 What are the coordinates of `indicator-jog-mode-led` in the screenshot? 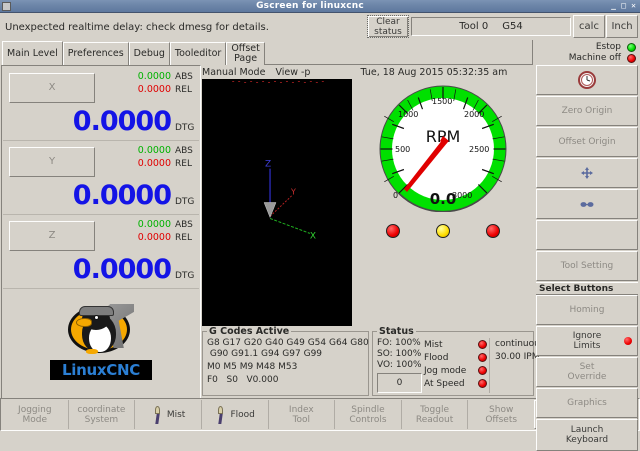 It's located at (482, 370).